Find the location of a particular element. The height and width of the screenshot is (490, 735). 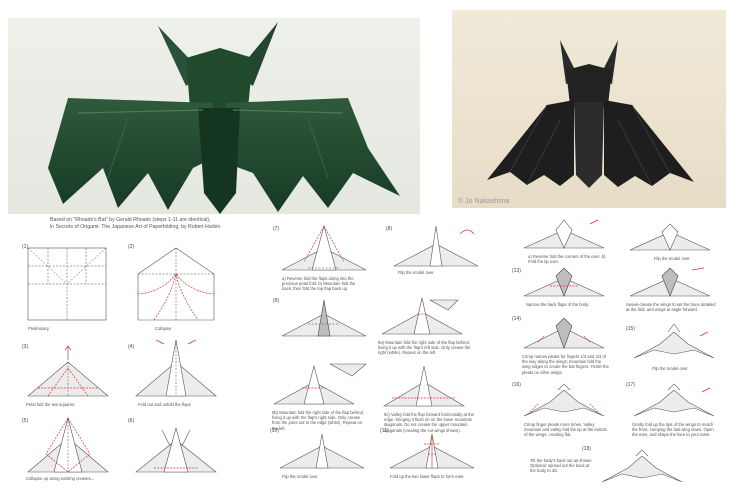

step-3-number: (3) is located at coordinates (25, 347).